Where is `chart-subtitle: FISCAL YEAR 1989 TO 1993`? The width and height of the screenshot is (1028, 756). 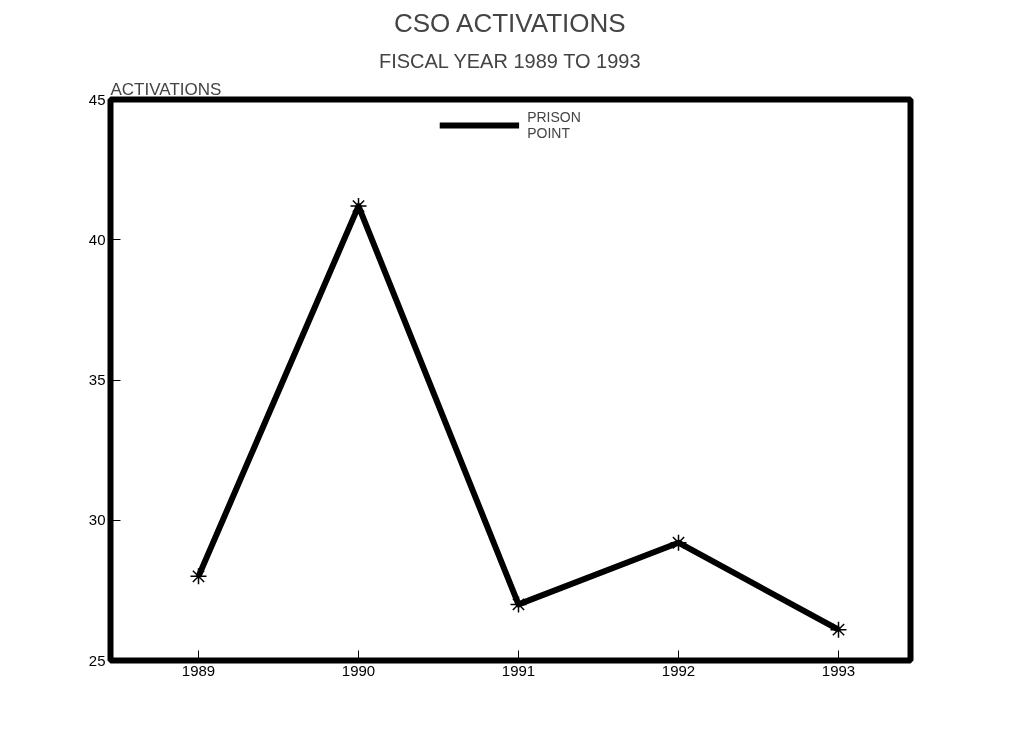 chart-subtitle: FISCAL YEAR 1989 TO 1993 is located at coordinates (509, 60).